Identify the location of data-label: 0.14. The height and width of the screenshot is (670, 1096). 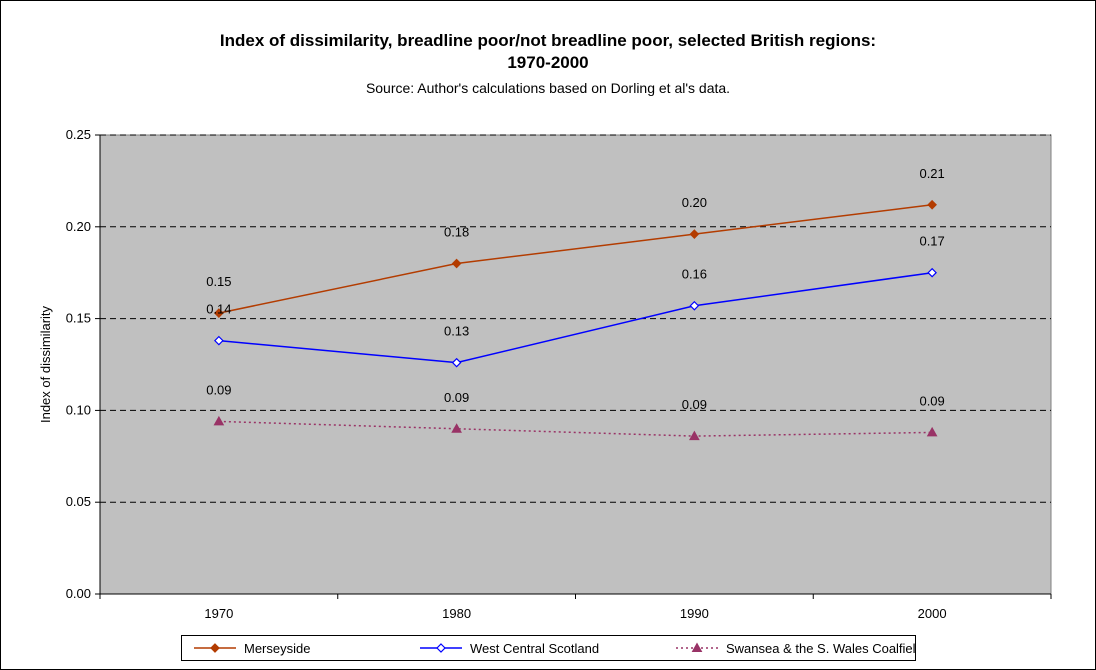
(218, 309).